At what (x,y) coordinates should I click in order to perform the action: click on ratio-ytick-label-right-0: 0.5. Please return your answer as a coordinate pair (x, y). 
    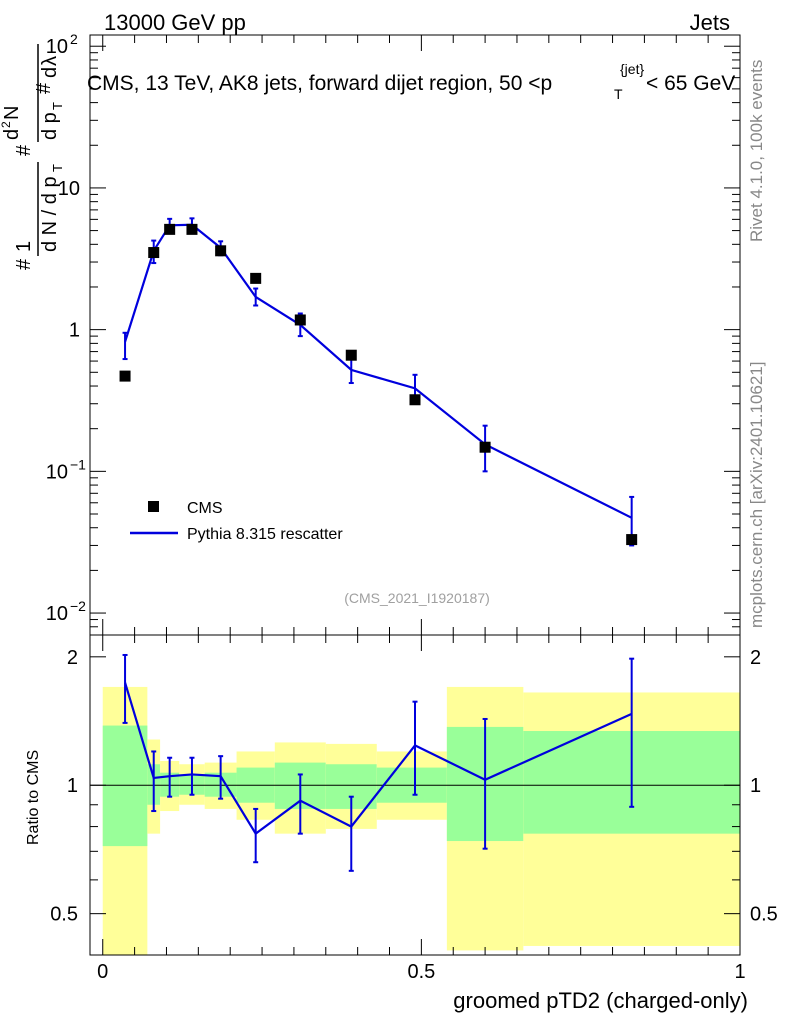
    Looking at the image, I should click on (764, 915).